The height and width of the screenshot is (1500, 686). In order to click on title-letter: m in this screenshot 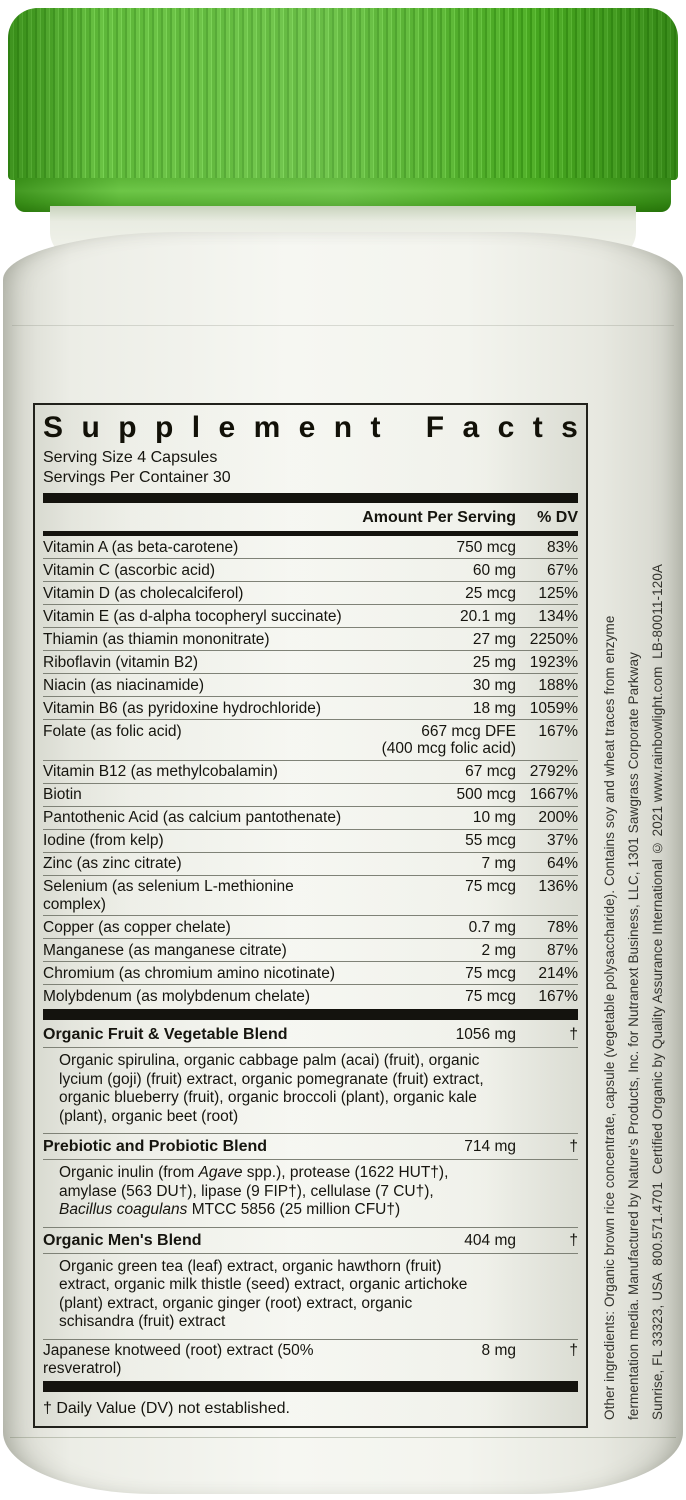, I will do `click(267, 427)`.